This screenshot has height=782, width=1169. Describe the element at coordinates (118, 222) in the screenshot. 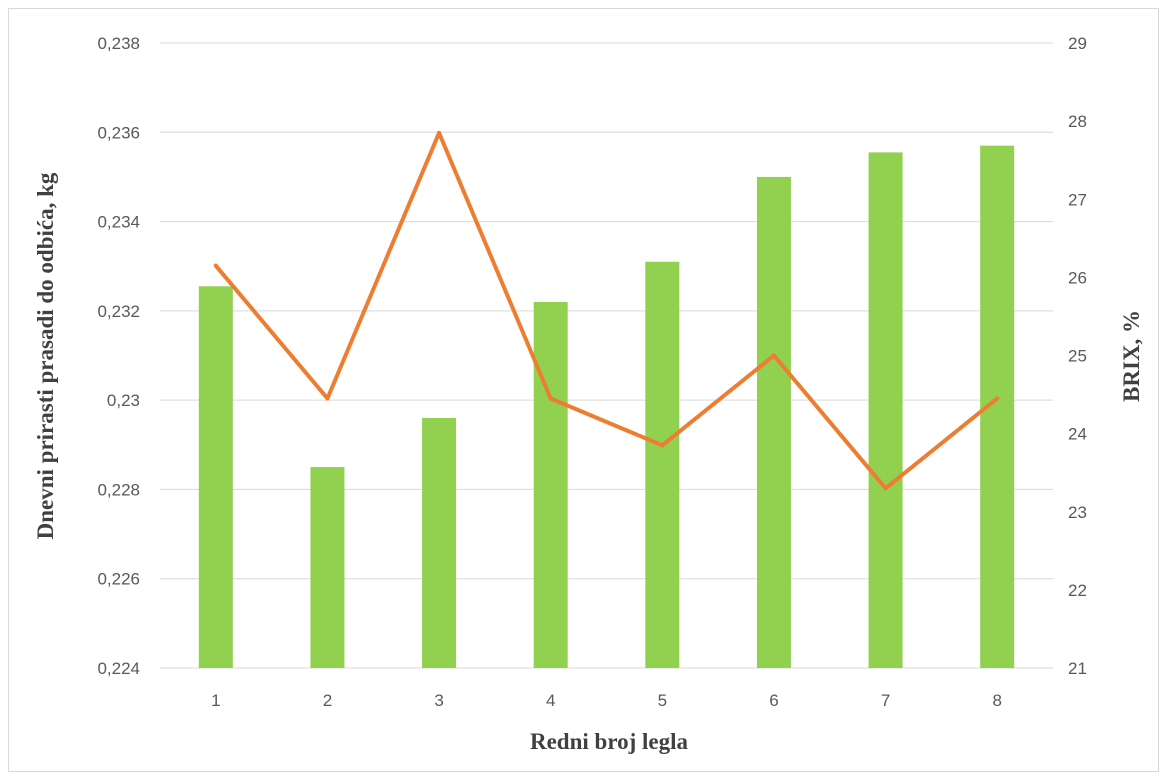

I see `y-tick-label: 0,234` at that location.